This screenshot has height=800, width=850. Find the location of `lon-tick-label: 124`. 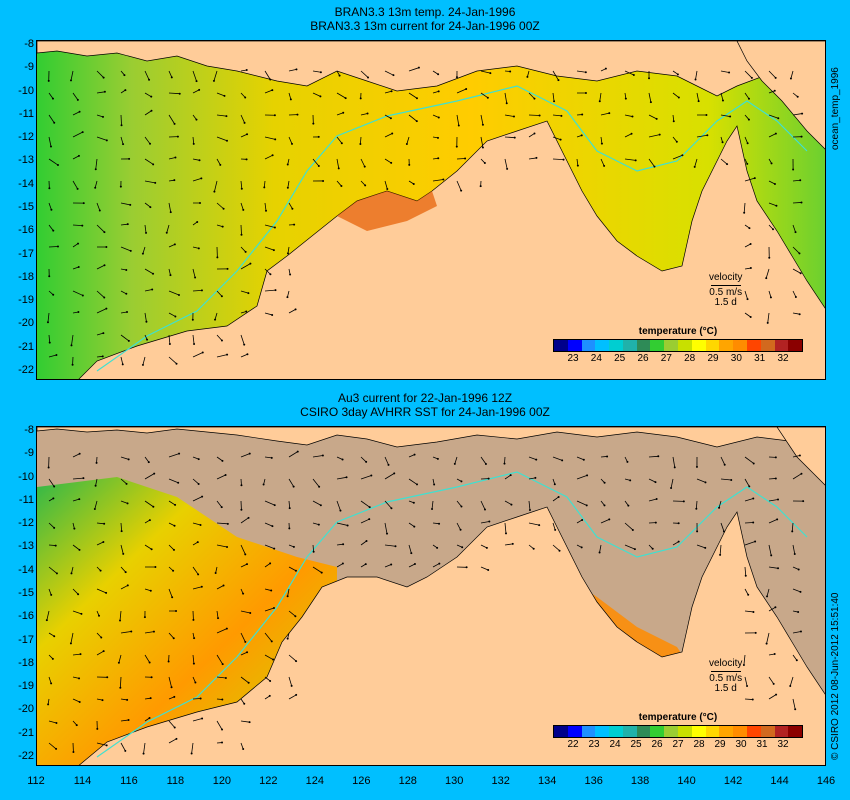

lon-tick-label: 124 is located at coordinates (314, 781).